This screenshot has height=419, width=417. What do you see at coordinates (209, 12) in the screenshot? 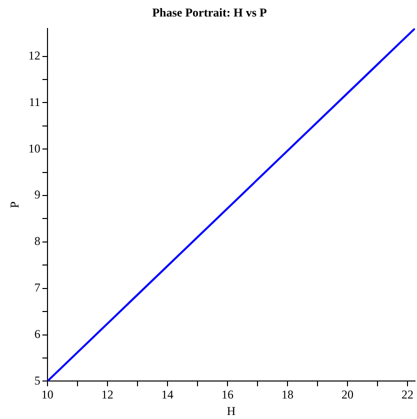
I see `chart-title: Phase Portrait: H vs P` at bounding box center [209, 12].